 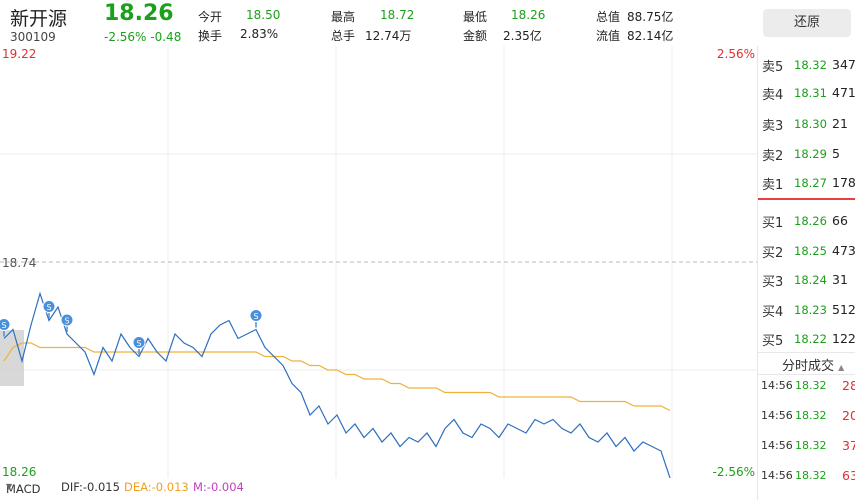 What do you see at coordinates (806, 199) in the screenshot?
I see `book-divider` at bounding box center [806, 199].